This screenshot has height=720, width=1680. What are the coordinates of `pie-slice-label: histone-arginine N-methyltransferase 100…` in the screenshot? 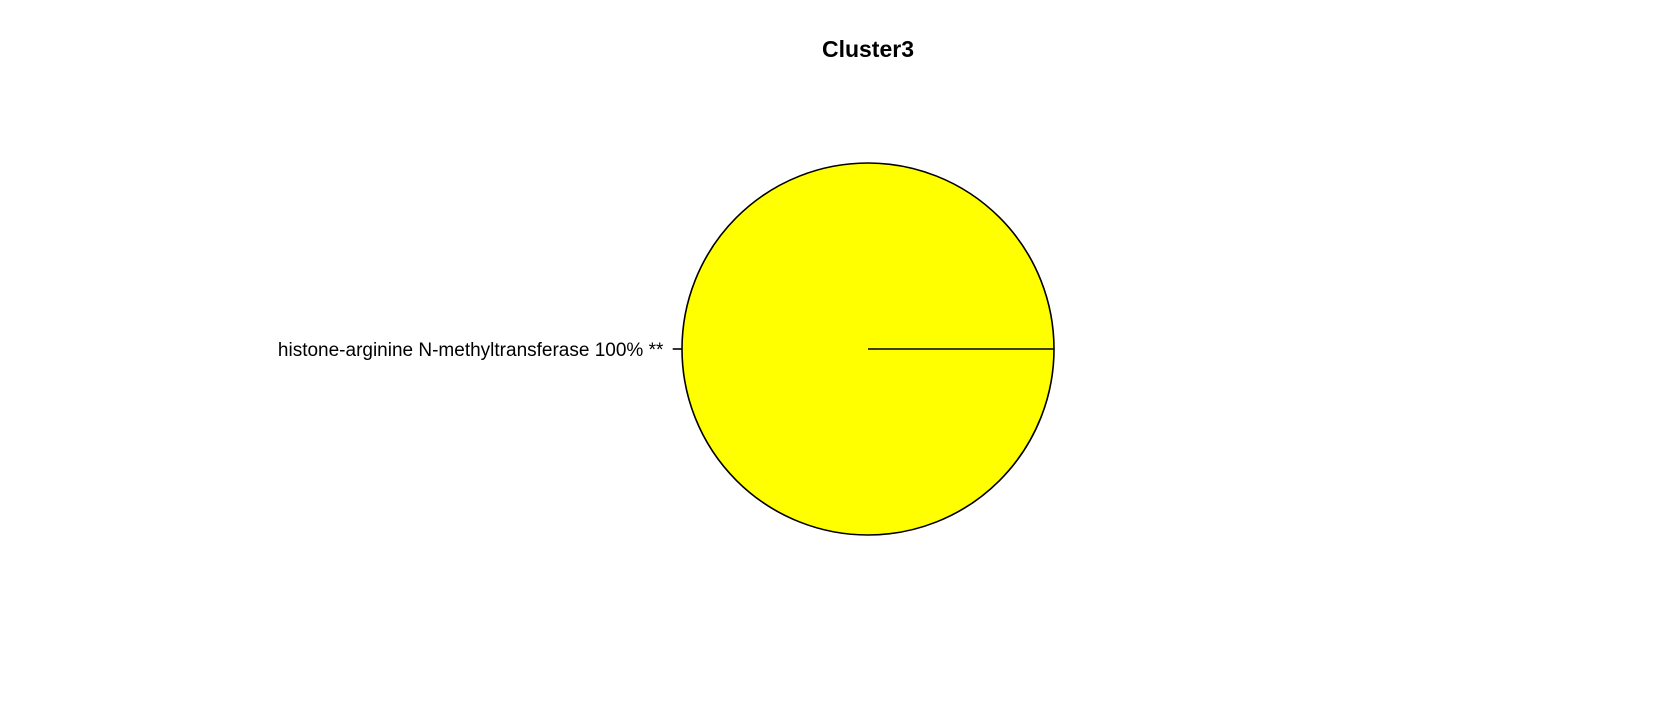 It's located at (471, 350).